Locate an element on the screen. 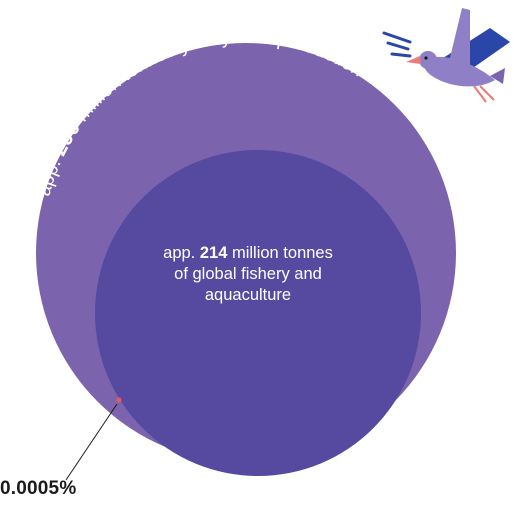  inner-label-line-3: aquaculture is located at coordinates (248, 295).